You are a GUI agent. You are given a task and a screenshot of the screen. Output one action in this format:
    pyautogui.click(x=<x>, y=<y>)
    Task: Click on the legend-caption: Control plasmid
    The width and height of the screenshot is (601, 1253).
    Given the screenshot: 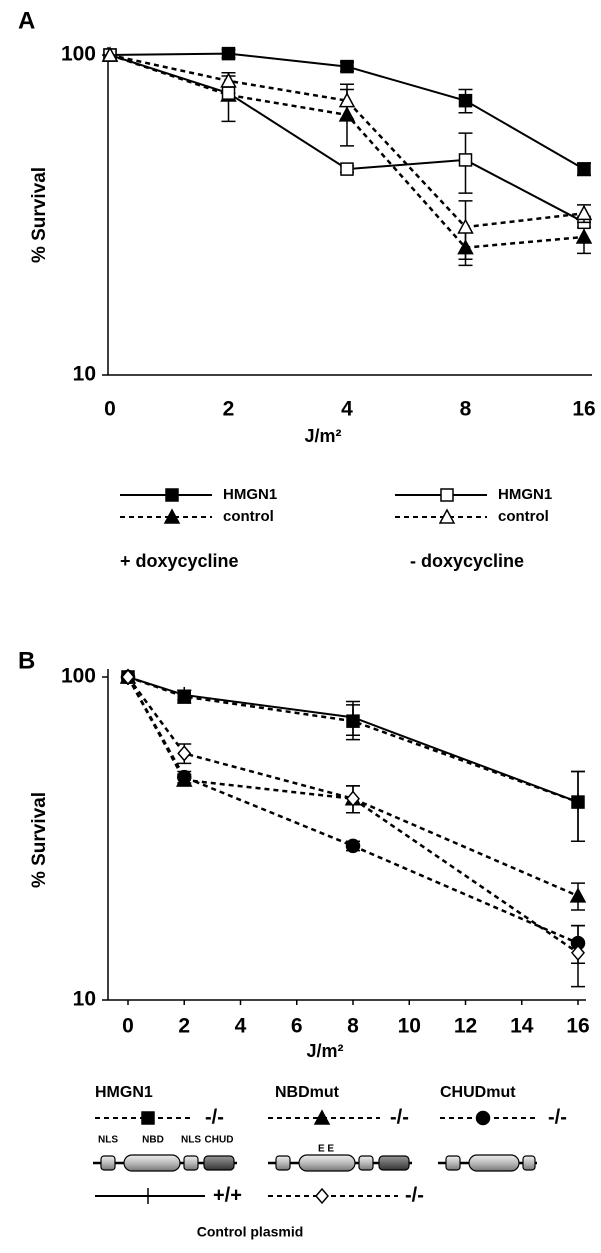 What is the action you would take?
    pyautogui.click(x=250, y=1232)
    